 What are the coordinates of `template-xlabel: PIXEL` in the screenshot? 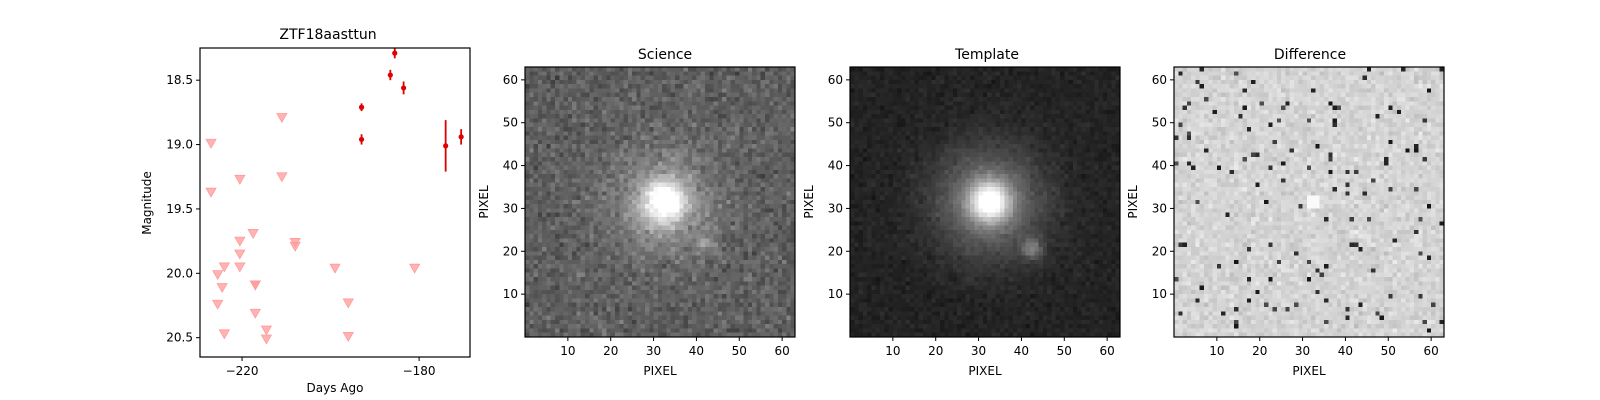 It's located at (985, 371).